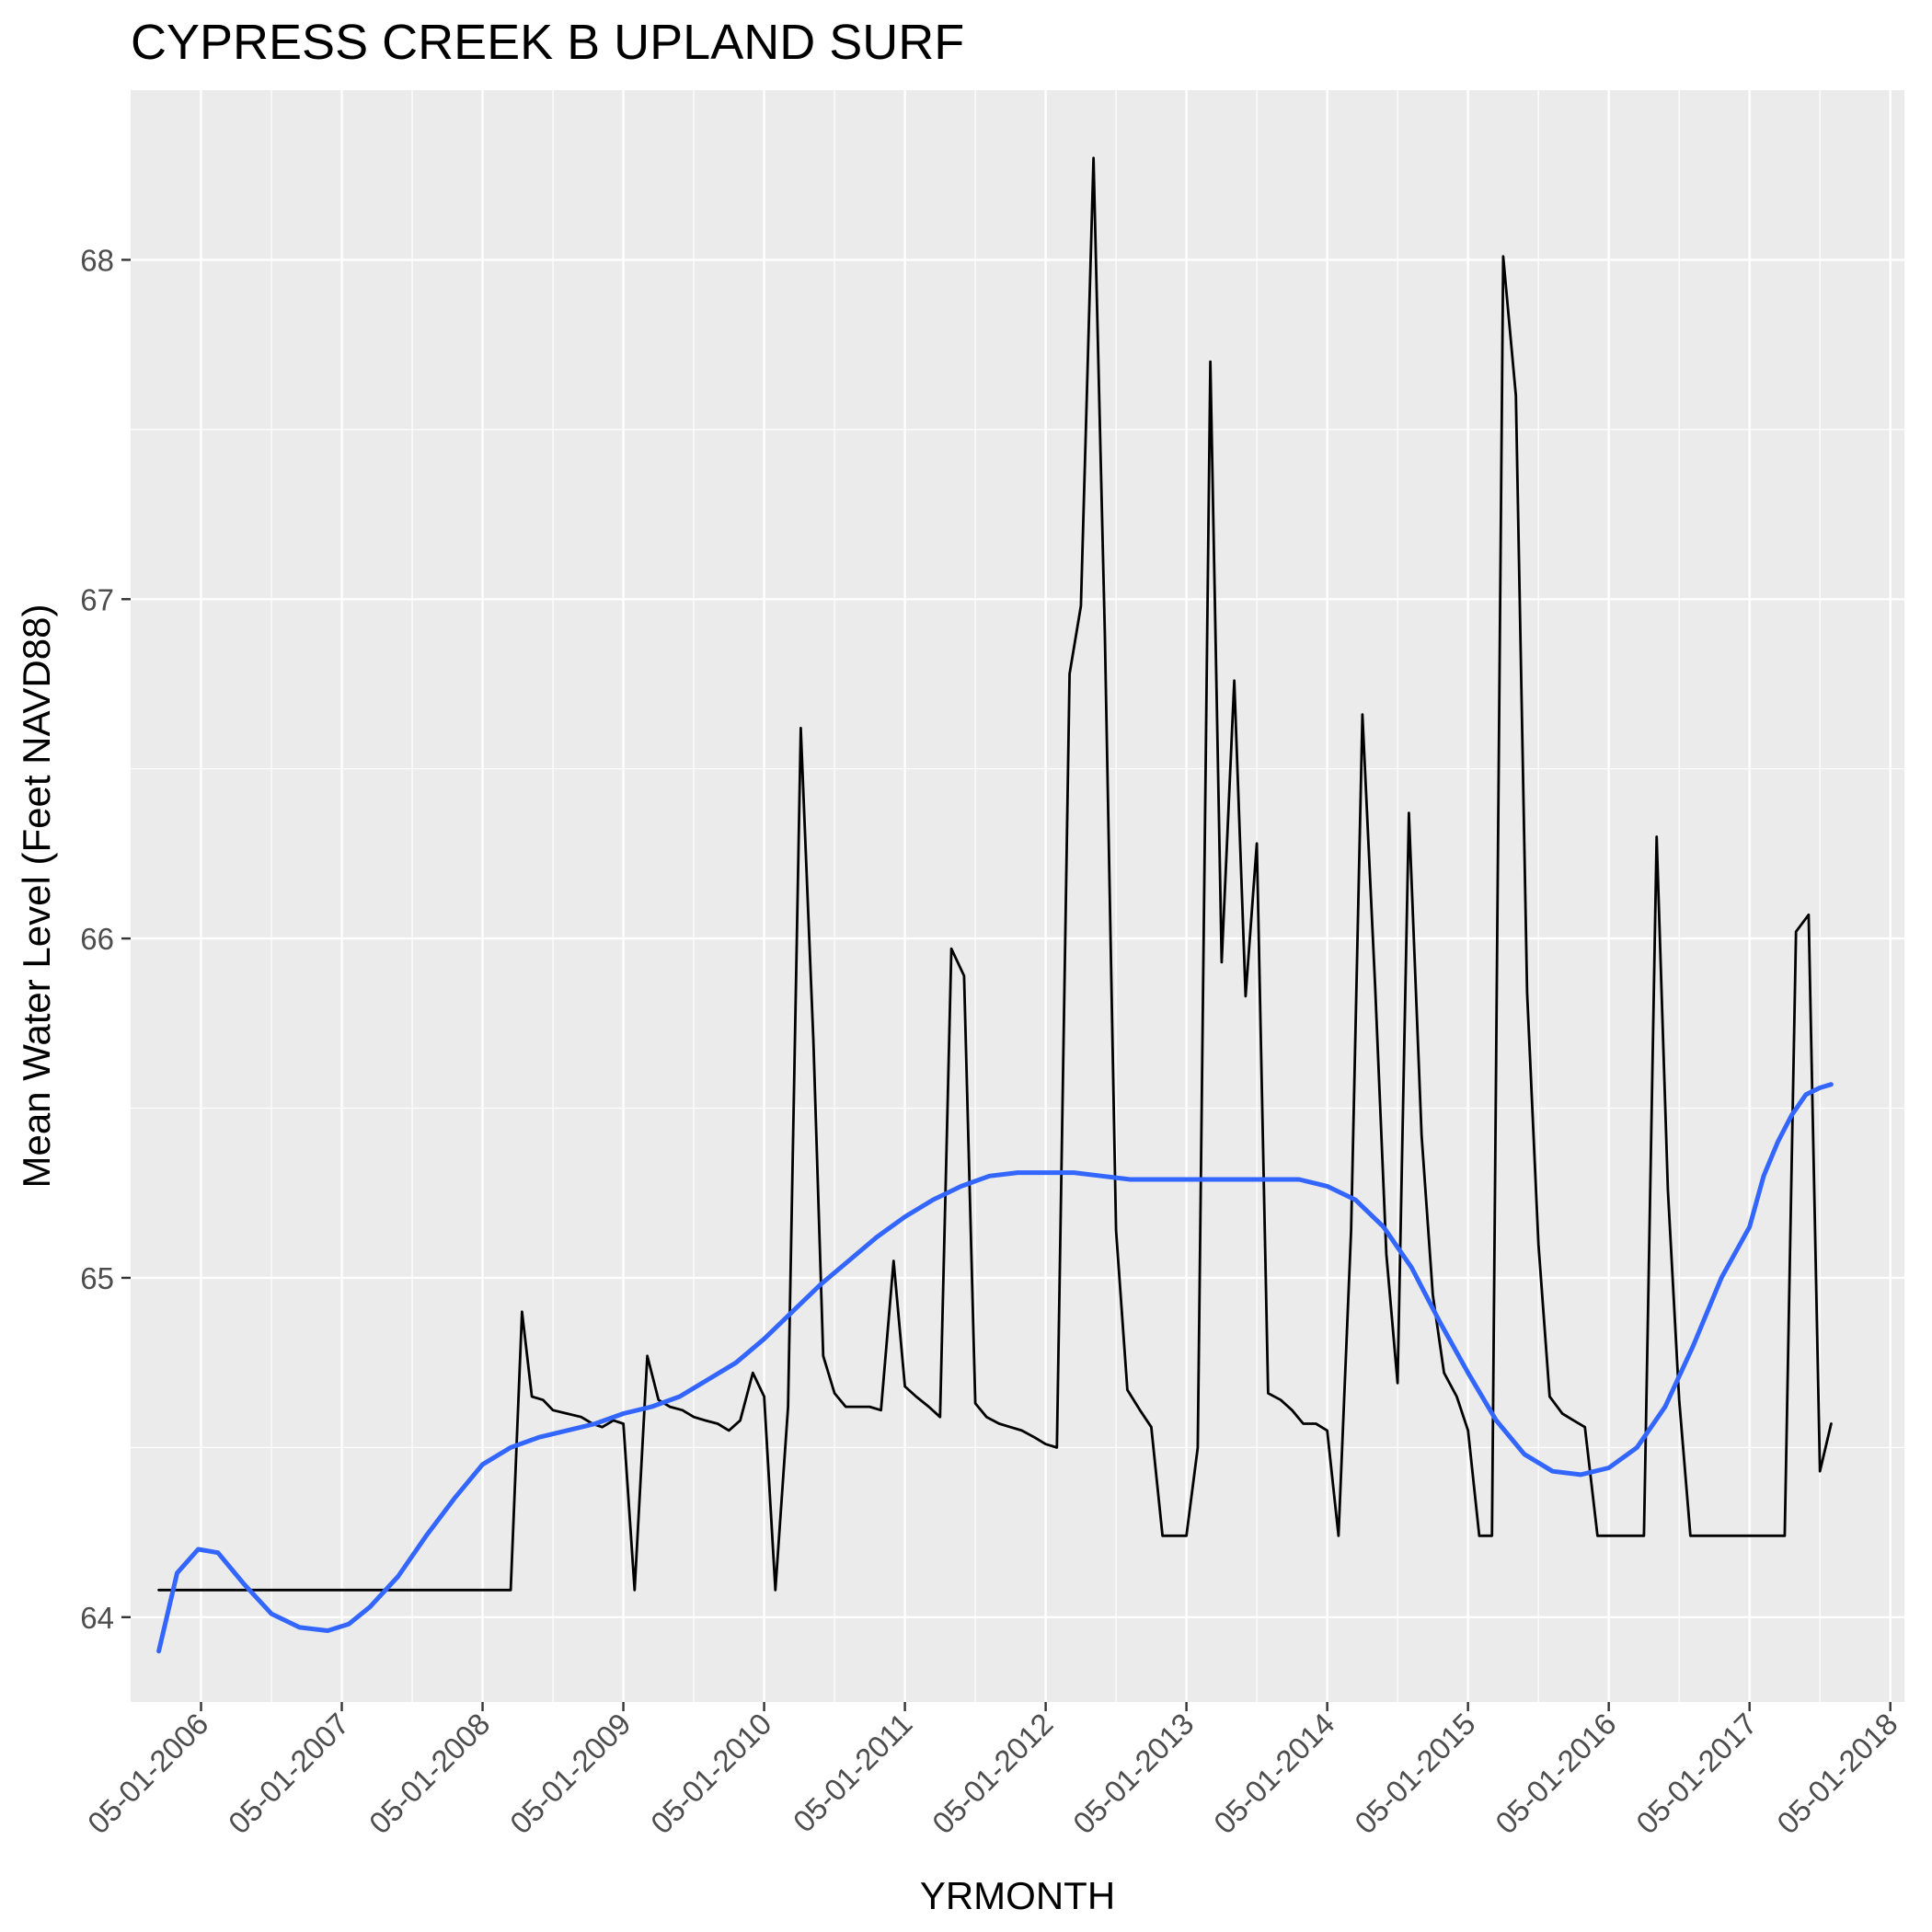 The width and height of the screenshot is (1932, 1932). Describe the element at coordinates (993, 1774) in the screenshot. I see `x-tick-label: 05-01-2012` at that location.